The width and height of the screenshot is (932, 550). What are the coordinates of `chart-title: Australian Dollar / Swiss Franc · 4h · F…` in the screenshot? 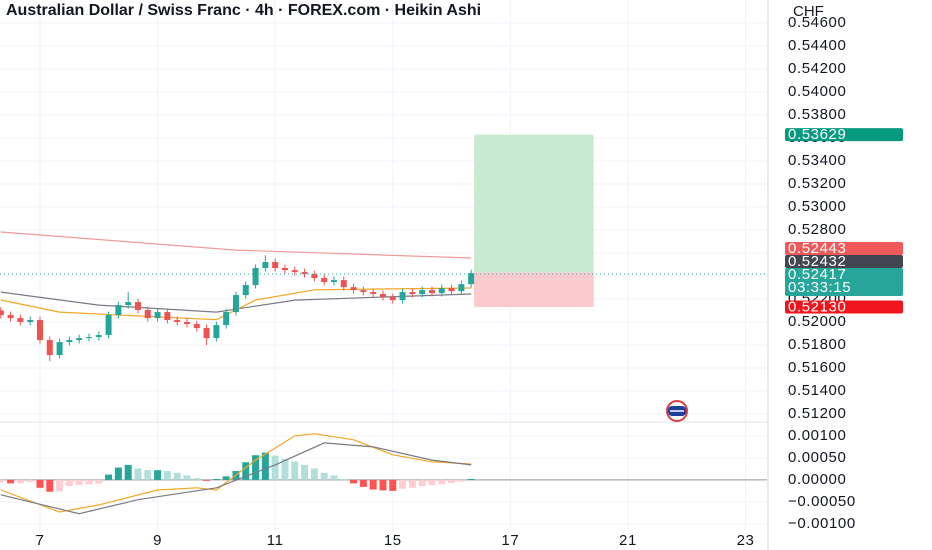 It's located at (243, 10).